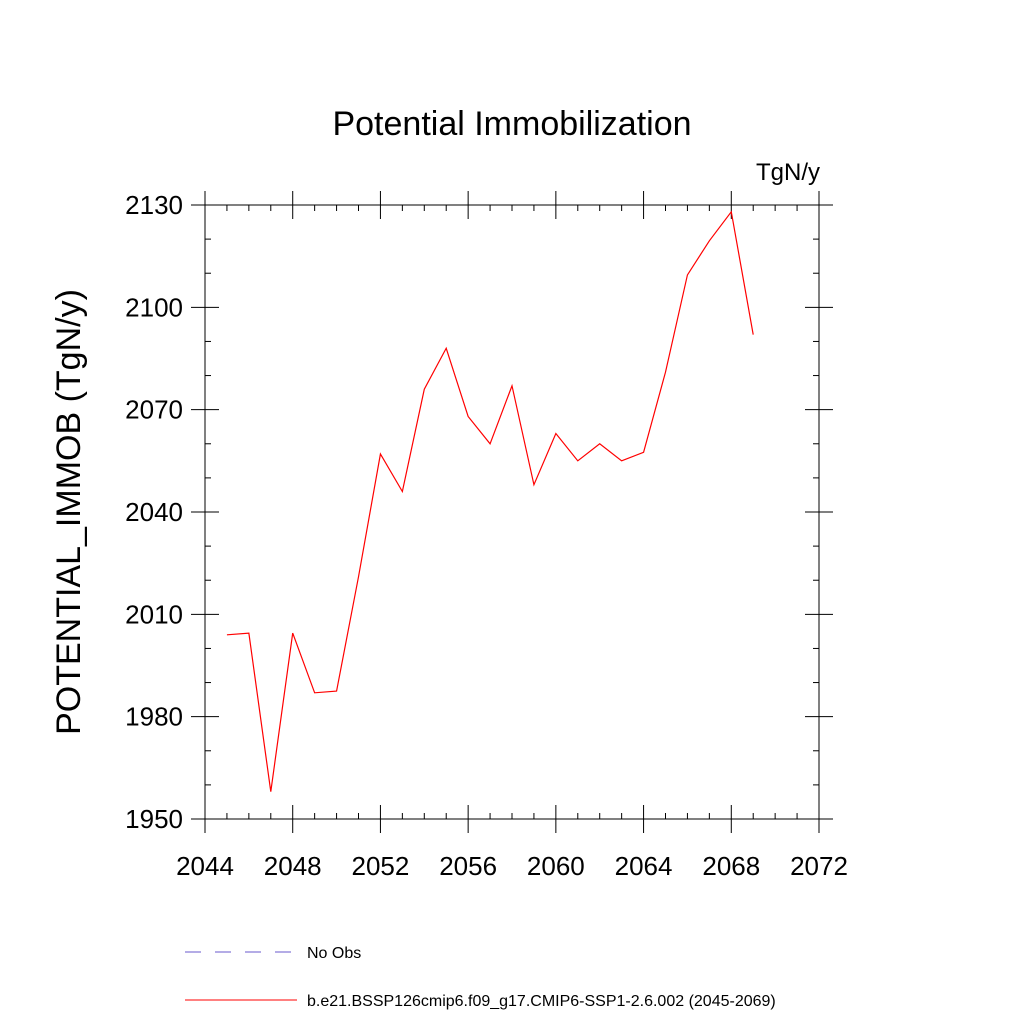  What do you see at coordinates (154, 819) in the screenshot?
I see `y-tick-label: 1950` at bounding box center [154, 819].